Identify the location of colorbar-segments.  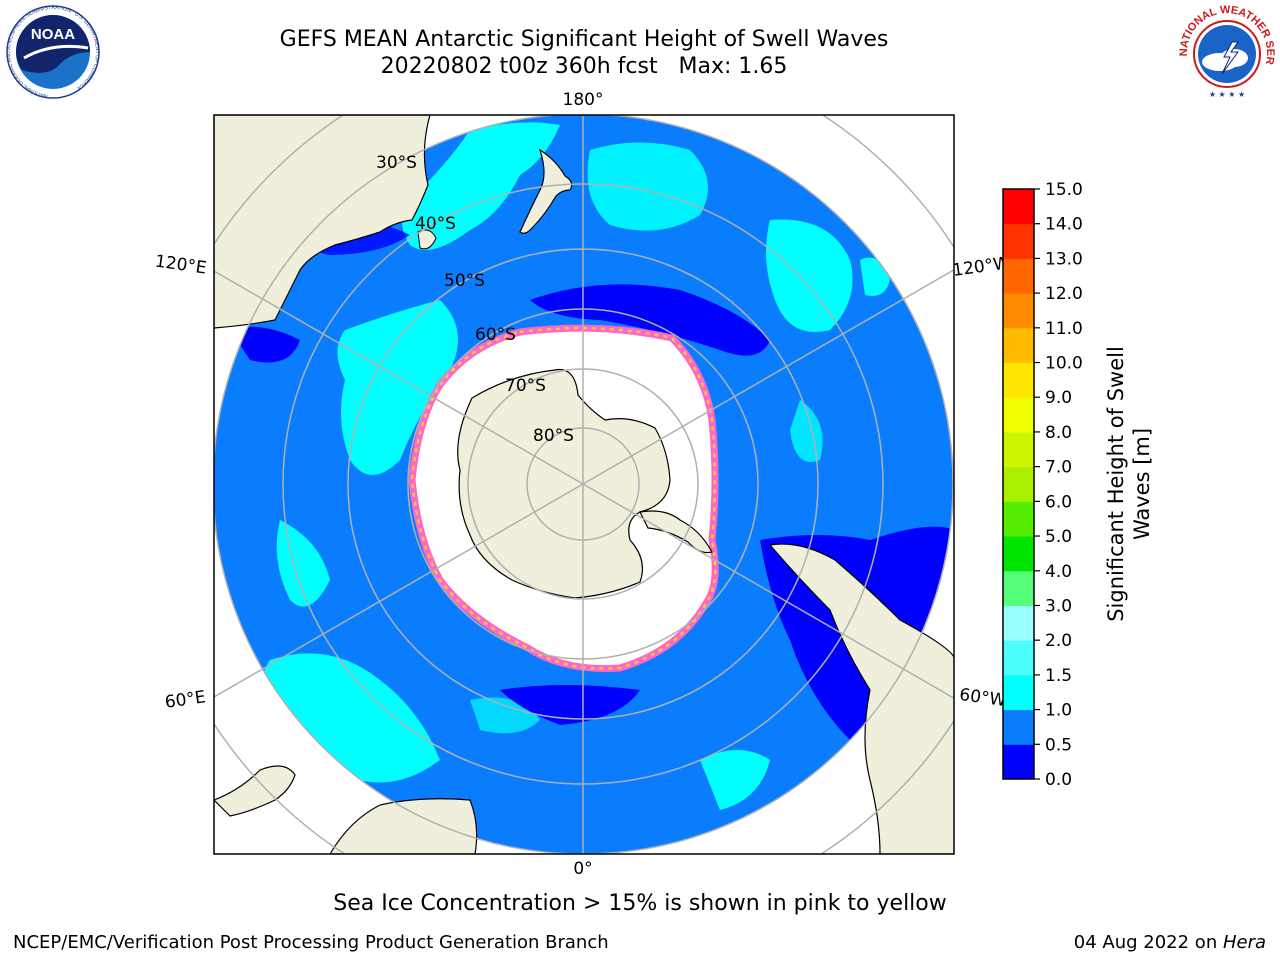
(1018, 484).